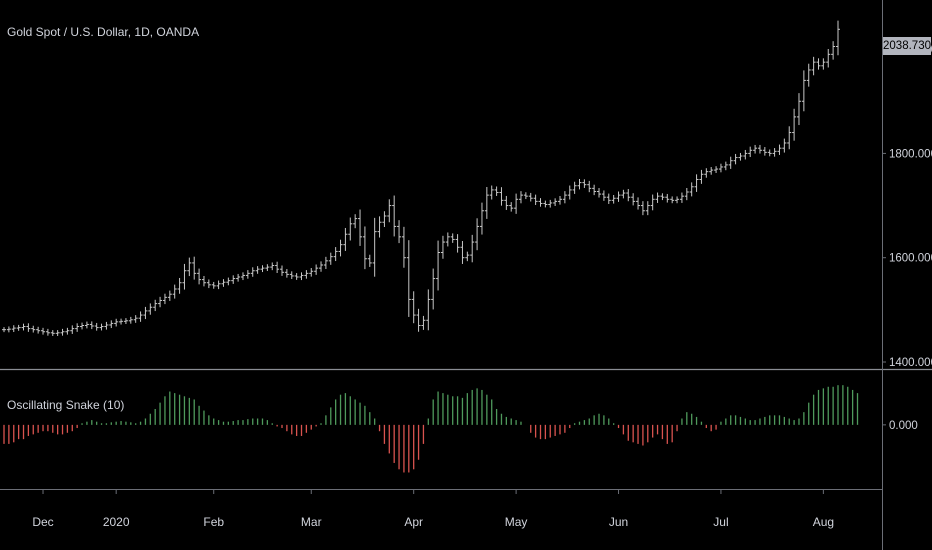 The image size is (932, 550). I want to click on indicator-axis: 0.000, so click(900, 426).